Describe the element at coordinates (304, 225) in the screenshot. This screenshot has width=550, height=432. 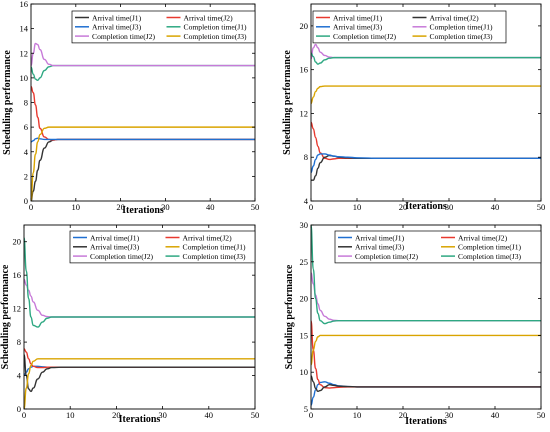
I see `y-tick-label: 30` at that location.